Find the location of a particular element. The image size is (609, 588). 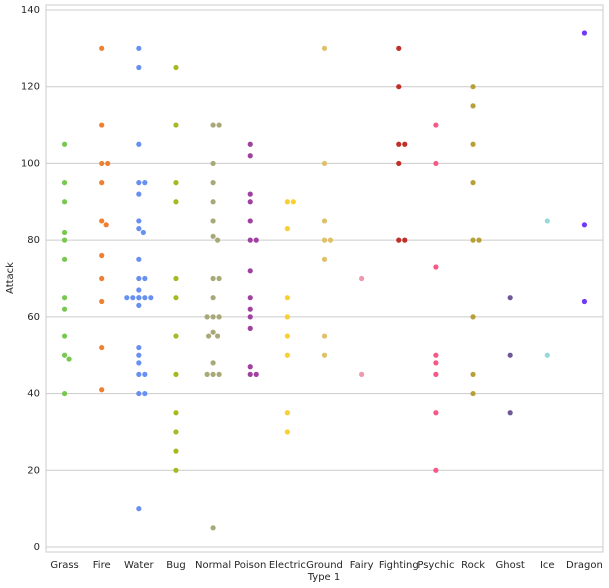

y-tick-label: 100 is located at coordinates (30, 163).